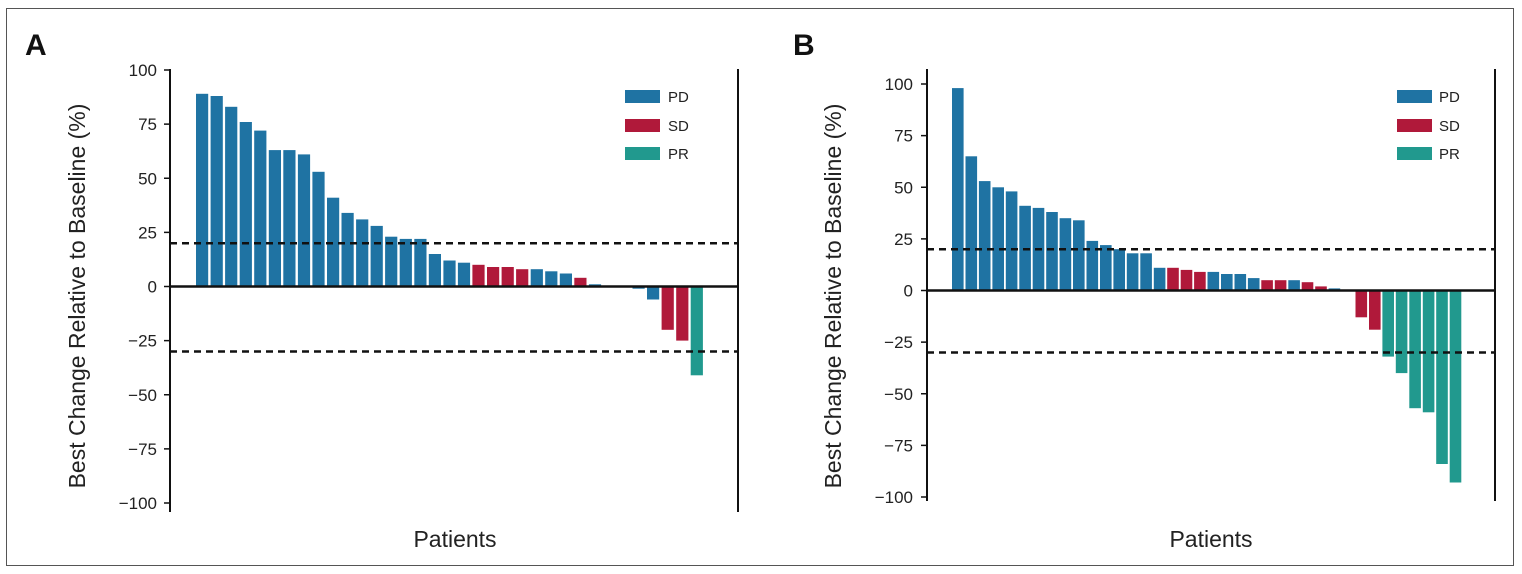 The image size is (1522, 574). What do you see at coordinates (833, 296) in the screenshot?
I see `y-axis-title-b: Best Change Relative to Baseline (%)` at bounding box center [833, 296].